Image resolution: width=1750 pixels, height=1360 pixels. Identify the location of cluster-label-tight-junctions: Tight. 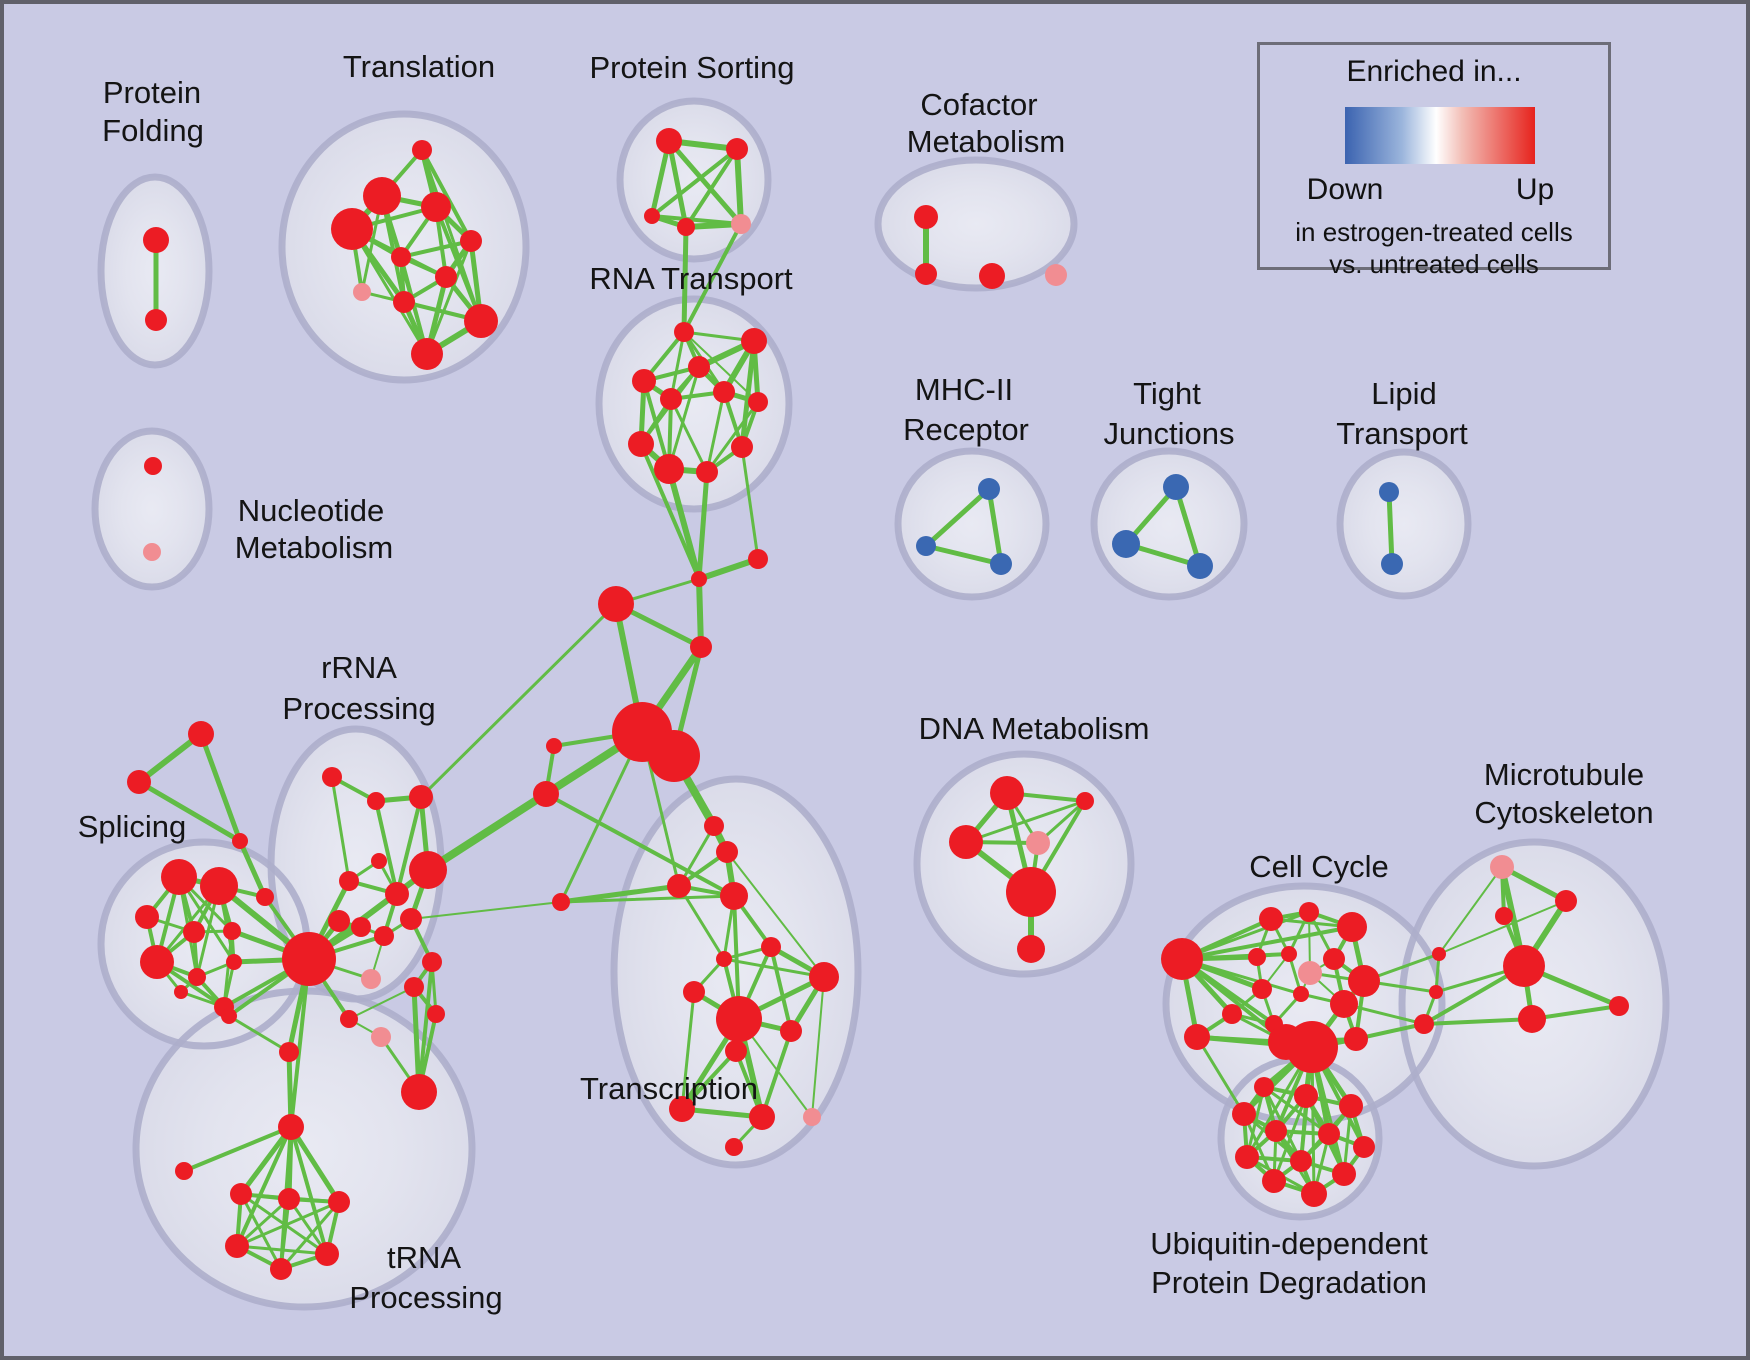
(1167, 393).